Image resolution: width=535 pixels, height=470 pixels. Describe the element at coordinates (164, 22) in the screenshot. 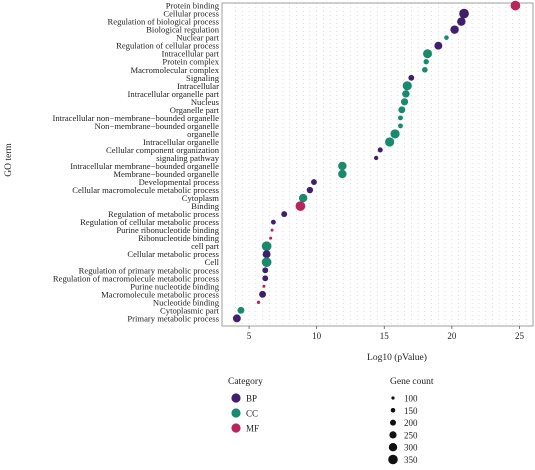

I see `term-label: Regulation of biological process` at that location.